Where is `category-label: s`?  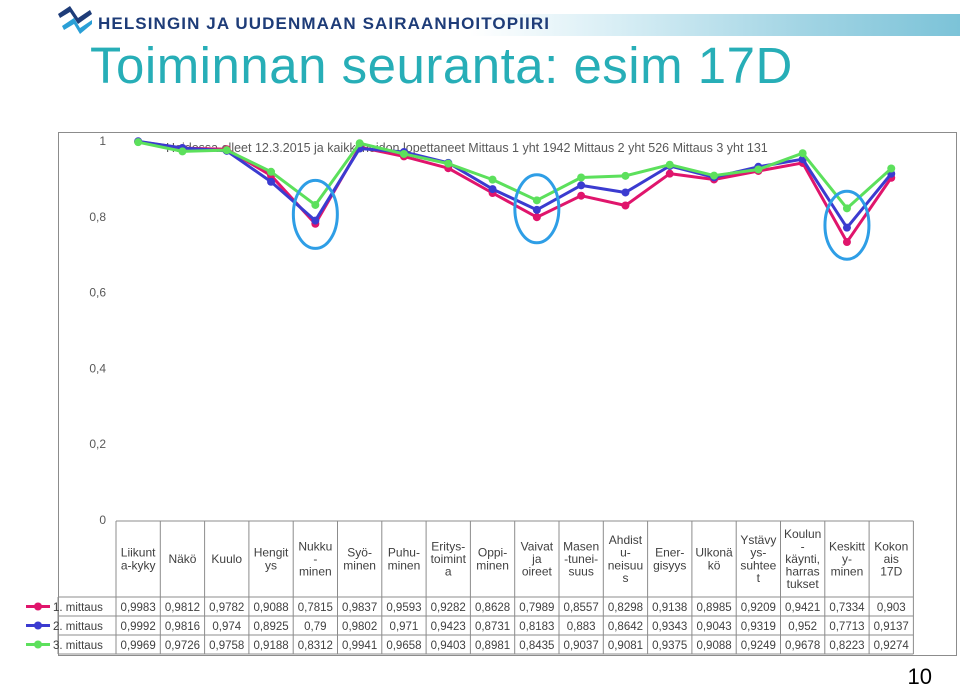
category-label: s is located at coordinates (625, 578).